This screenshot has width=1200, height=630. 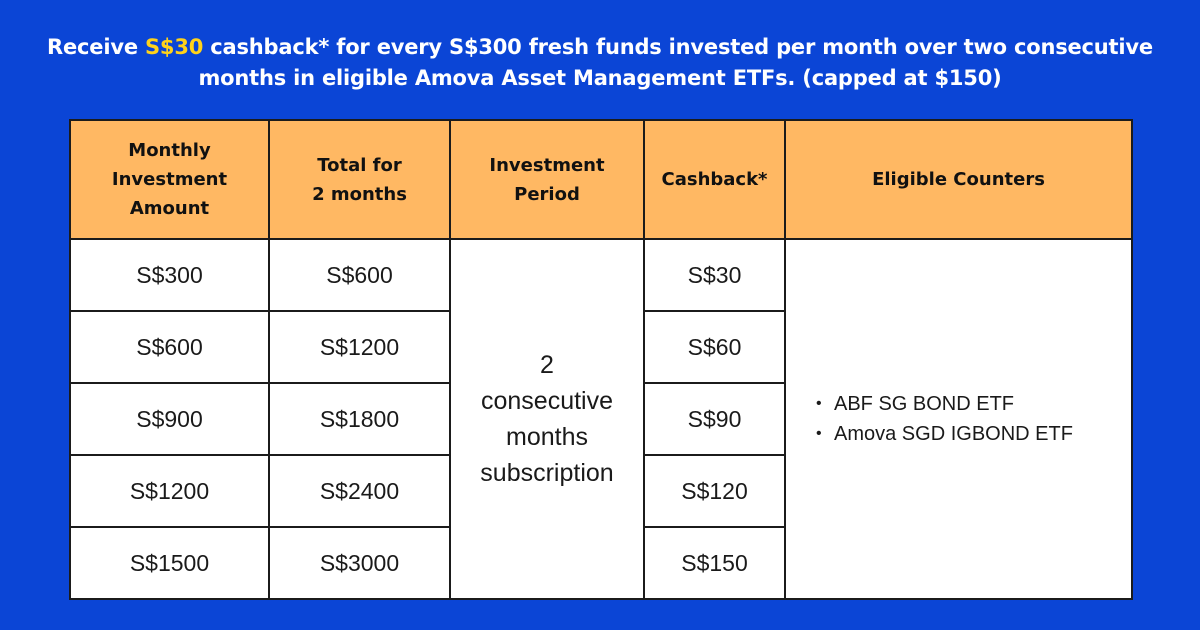 I want to click on header-investment-period: Investment Period, so click(x=547, y=179).